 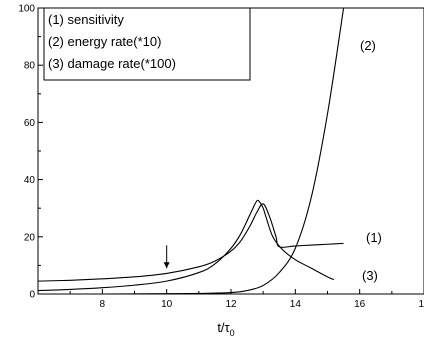 What do you see at coordinates (232, 333) in the screenshot?
I see `x-axis-label-sub: 0` at bounding box center [232, 333].